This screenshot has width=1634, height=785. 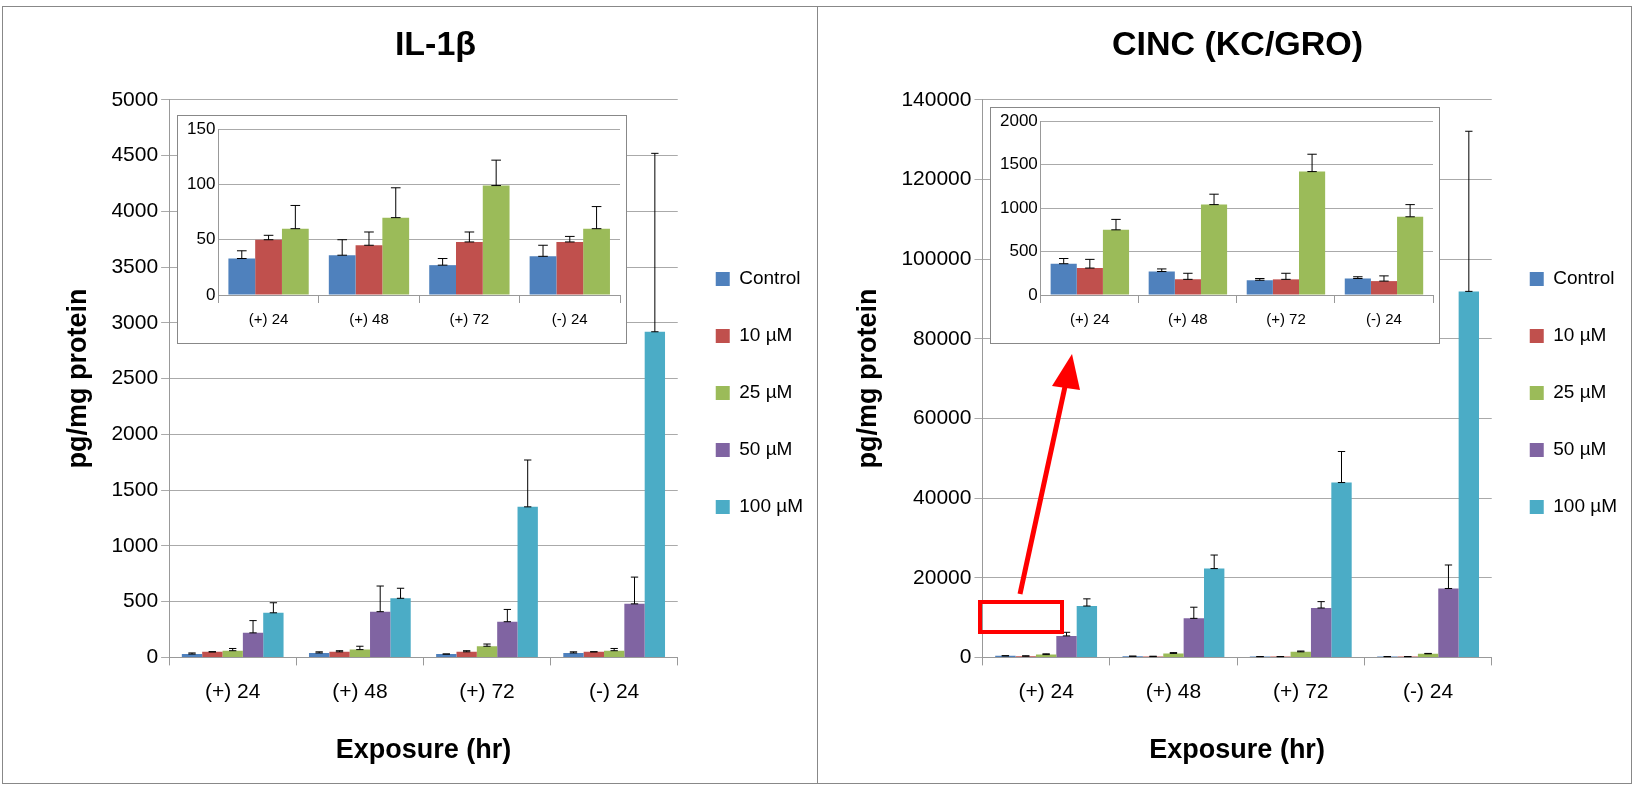 I want to click on y-tick-label: 50, so click(x=206, y=239).